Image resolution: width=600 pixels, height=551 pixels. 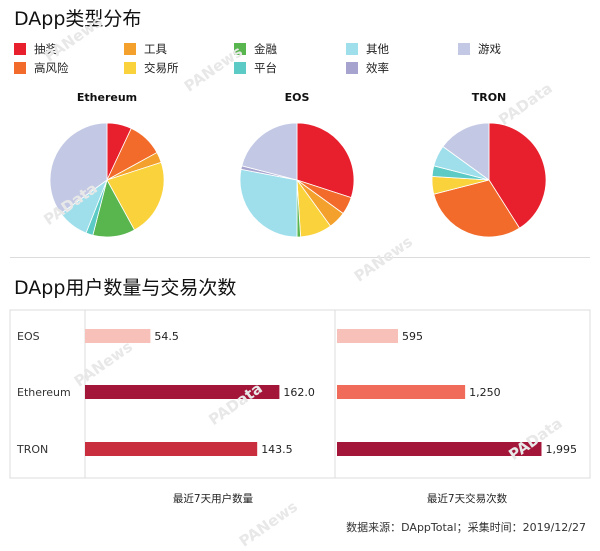 What do you see at coordinates (44, 392) in the screenshot?
I see `bar-category-label: Ethereum` at bounding box center [44, 392].